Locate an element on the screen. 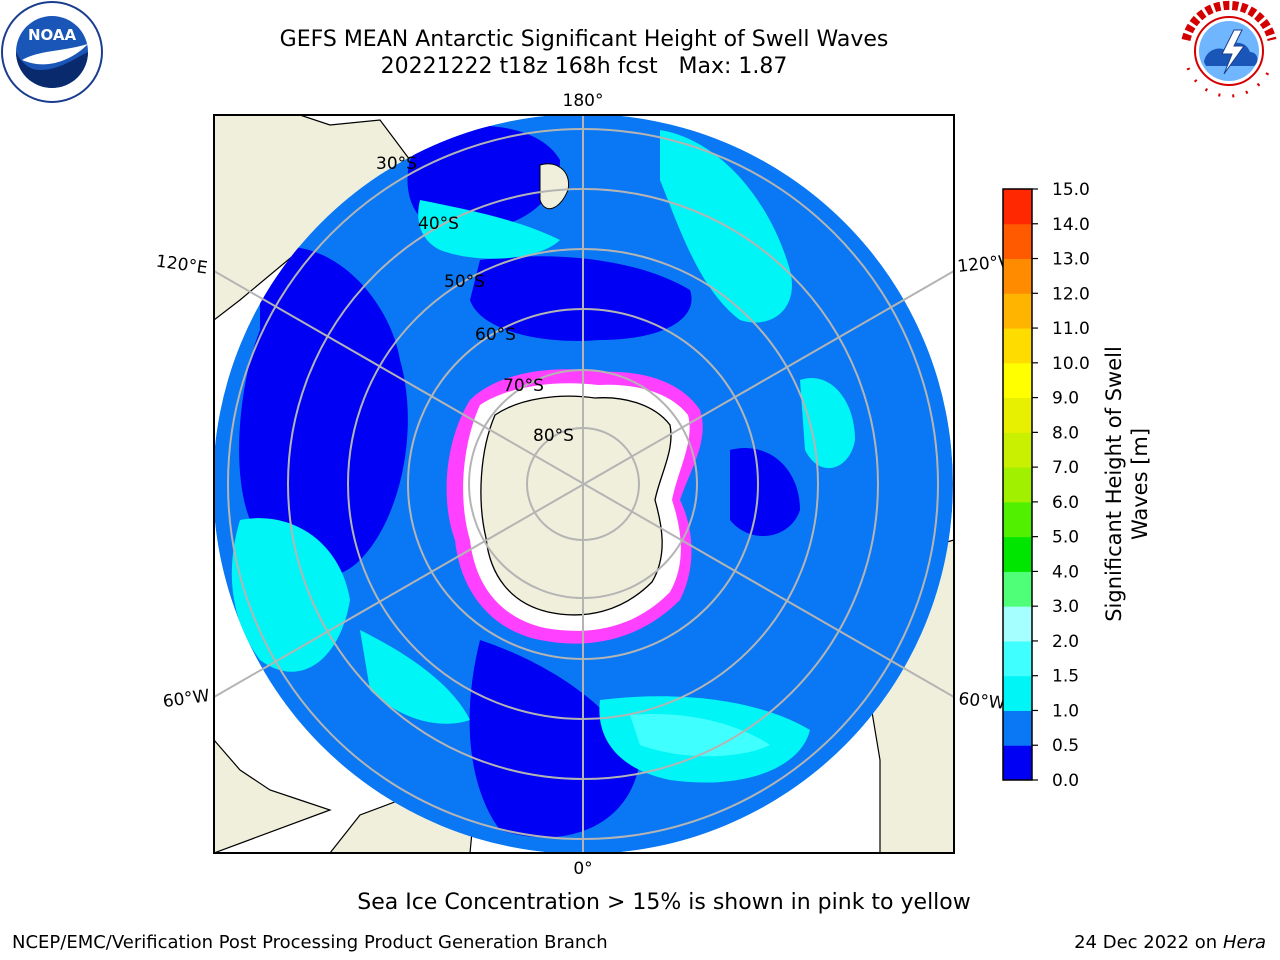  colorbar-tick-label: 3.0 is located at coordinates (1065, 607).